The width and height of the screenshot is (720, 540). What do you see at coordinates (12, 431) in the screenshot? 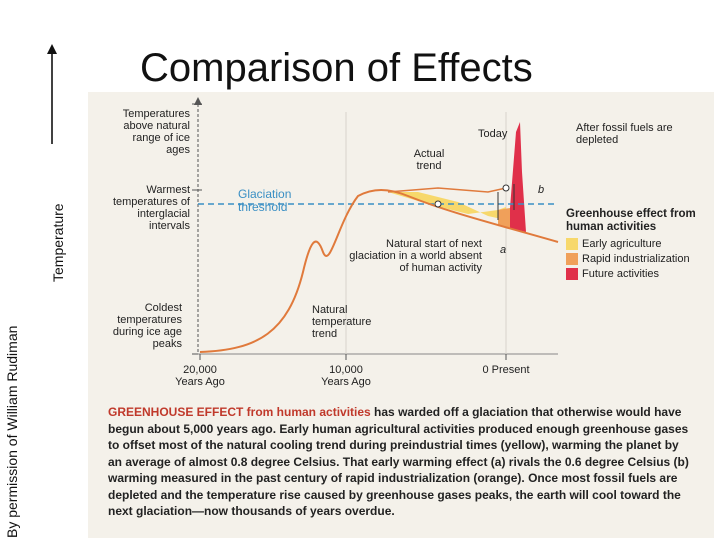
I see `credit-text: By permission of William Rudiman` at bounding box center [12, 431].